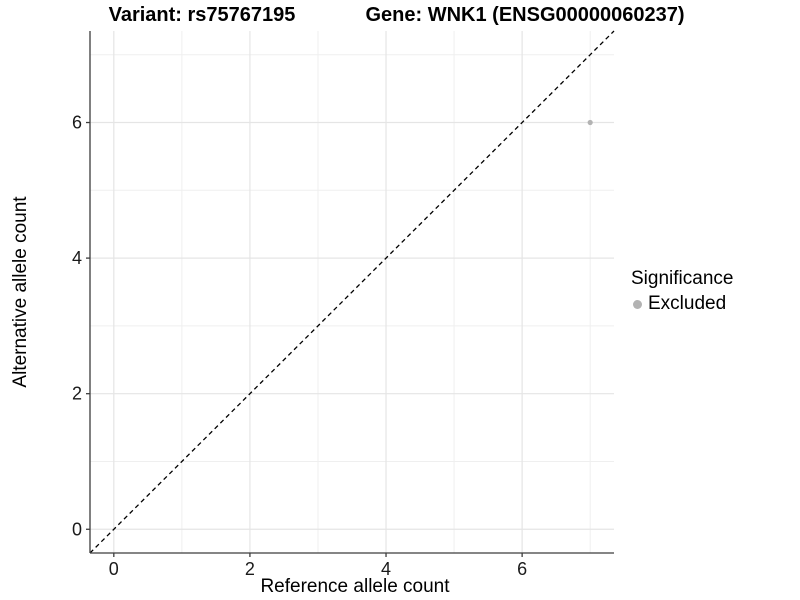 The image size is (800, 600). Describe the element at coordinates (355, 586) in the screenshot. I see `x-axis-title: Reference allele count` at that location.